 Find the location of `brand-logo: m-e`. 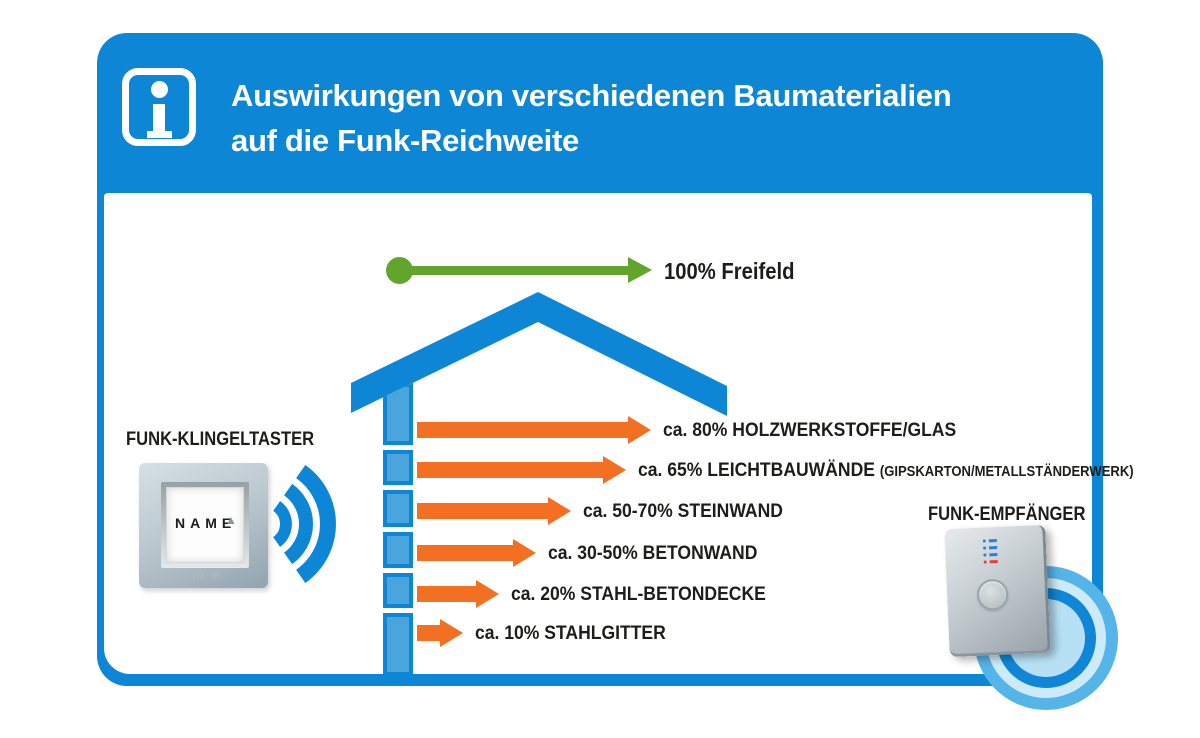

brand-logo: m-e is located at coordinates (206, 574).